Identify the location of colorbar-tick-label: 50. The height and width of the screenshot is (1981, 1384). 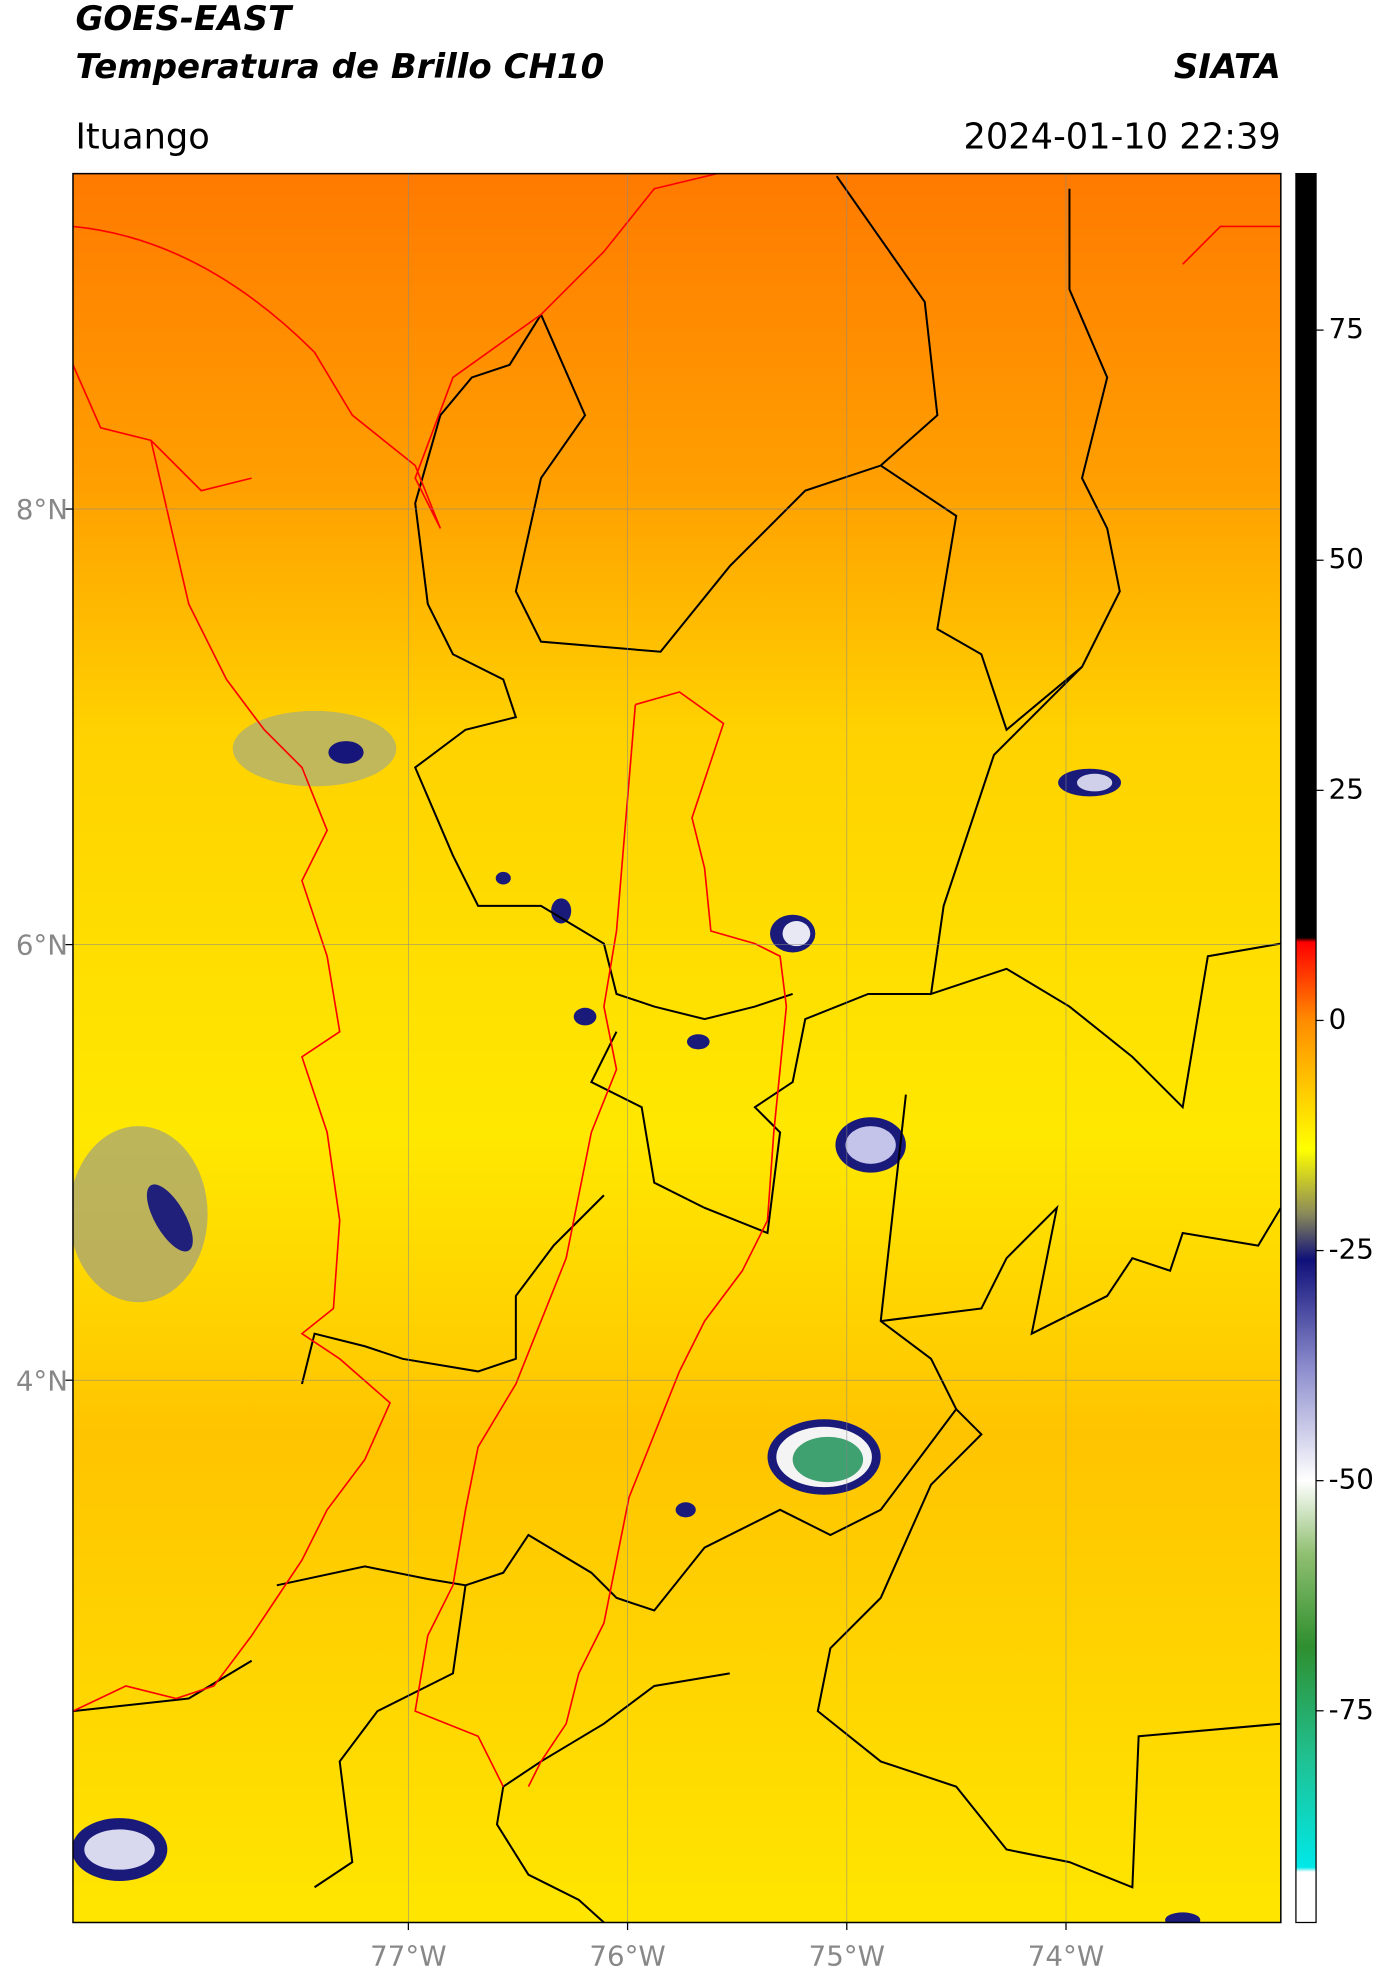
(1346, 558).